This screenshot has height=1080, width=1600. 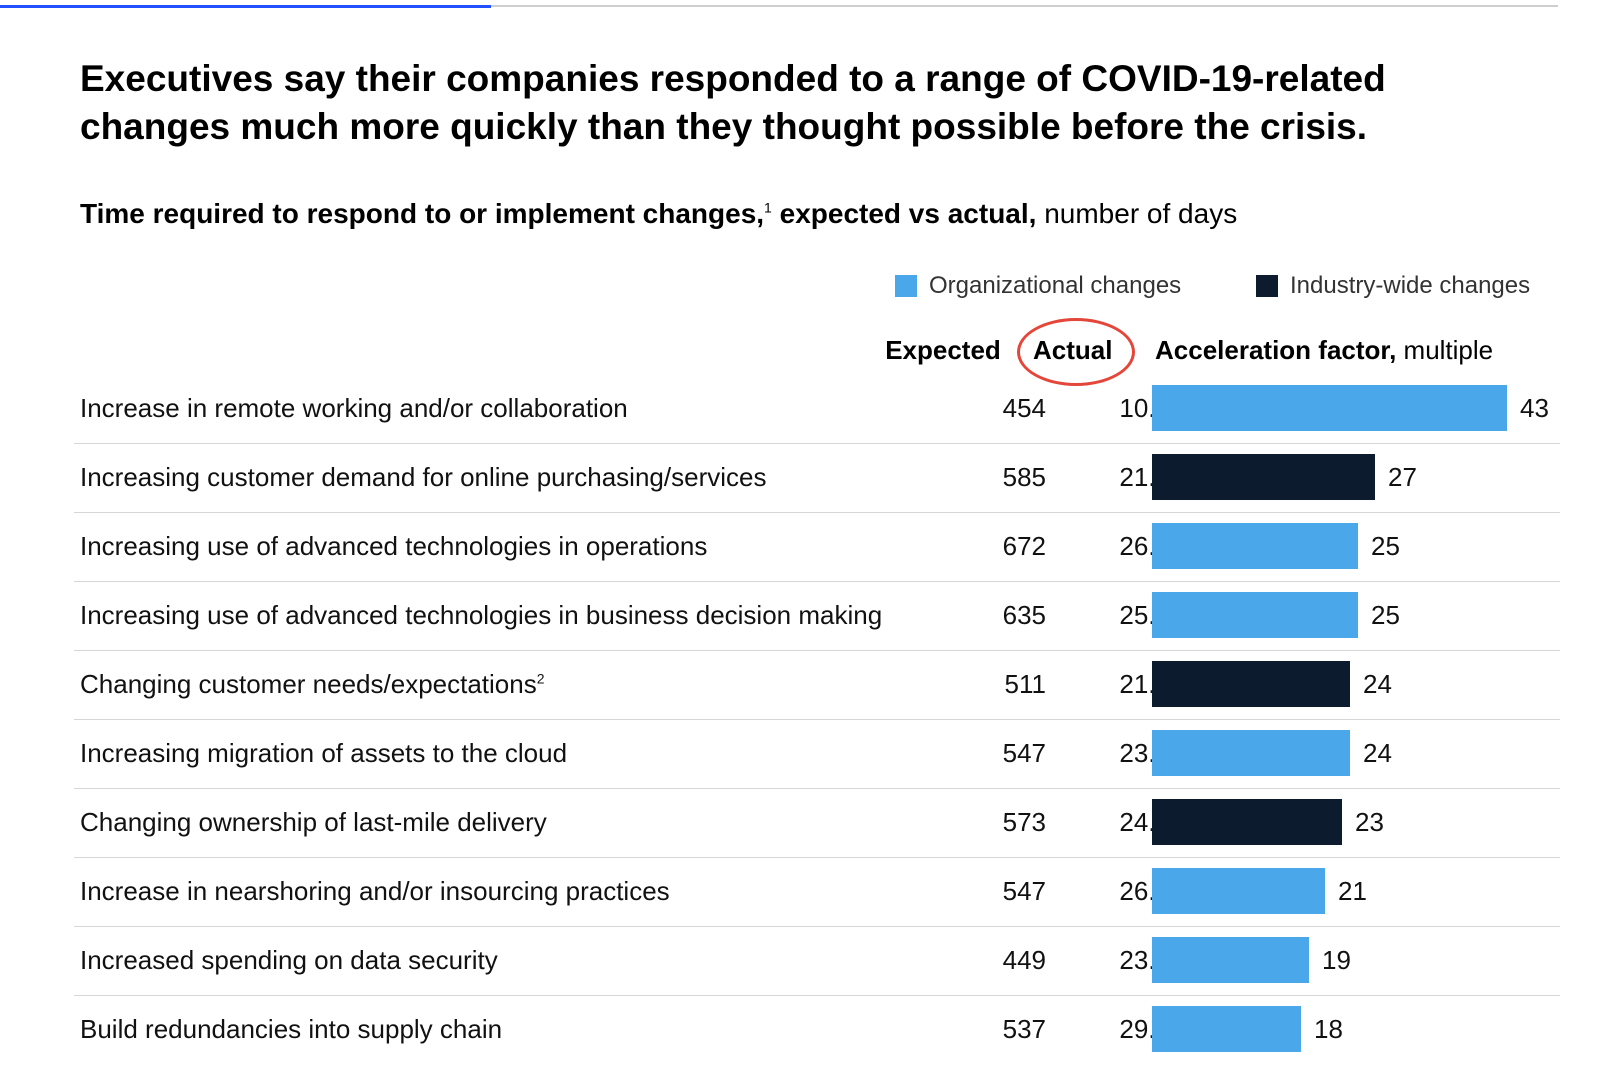 What do you see at coordinates (1267, 286) in the screenshot?
I see `legend-swatch-industry` at bounding box center [1267, 286].